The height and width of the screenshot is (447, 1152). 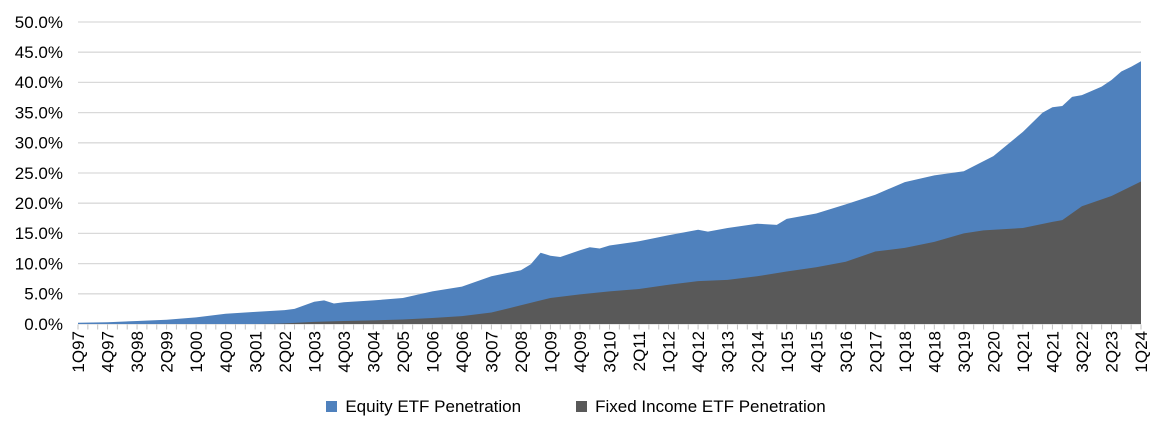 What do you see at coordinates (993, 352) in the screenshot?
I see `x-axis-tick-label: 2Q20` at bounding box center [993, 352].